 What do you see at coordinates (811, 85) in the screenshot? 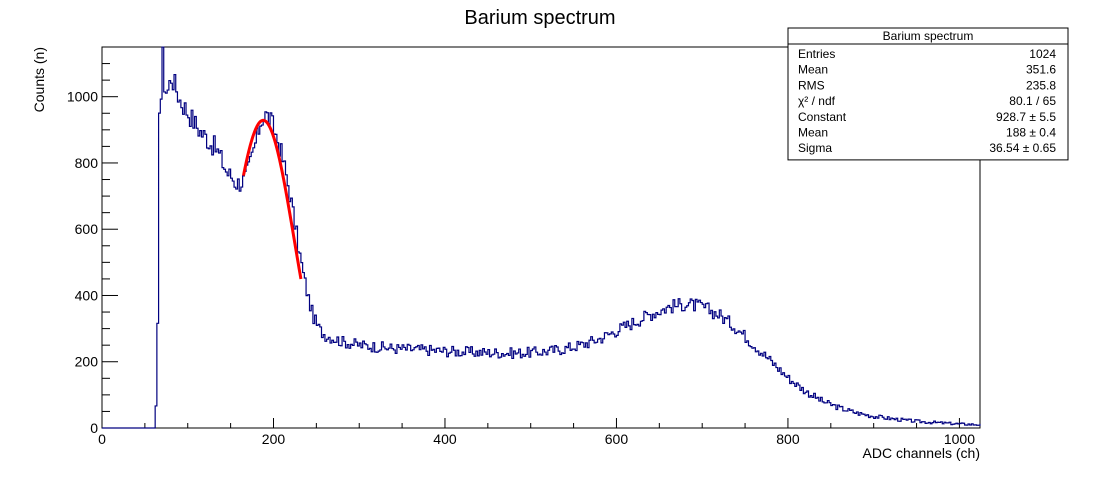
I see `stats-row-label: RMS` at bounding box center [811, 85].